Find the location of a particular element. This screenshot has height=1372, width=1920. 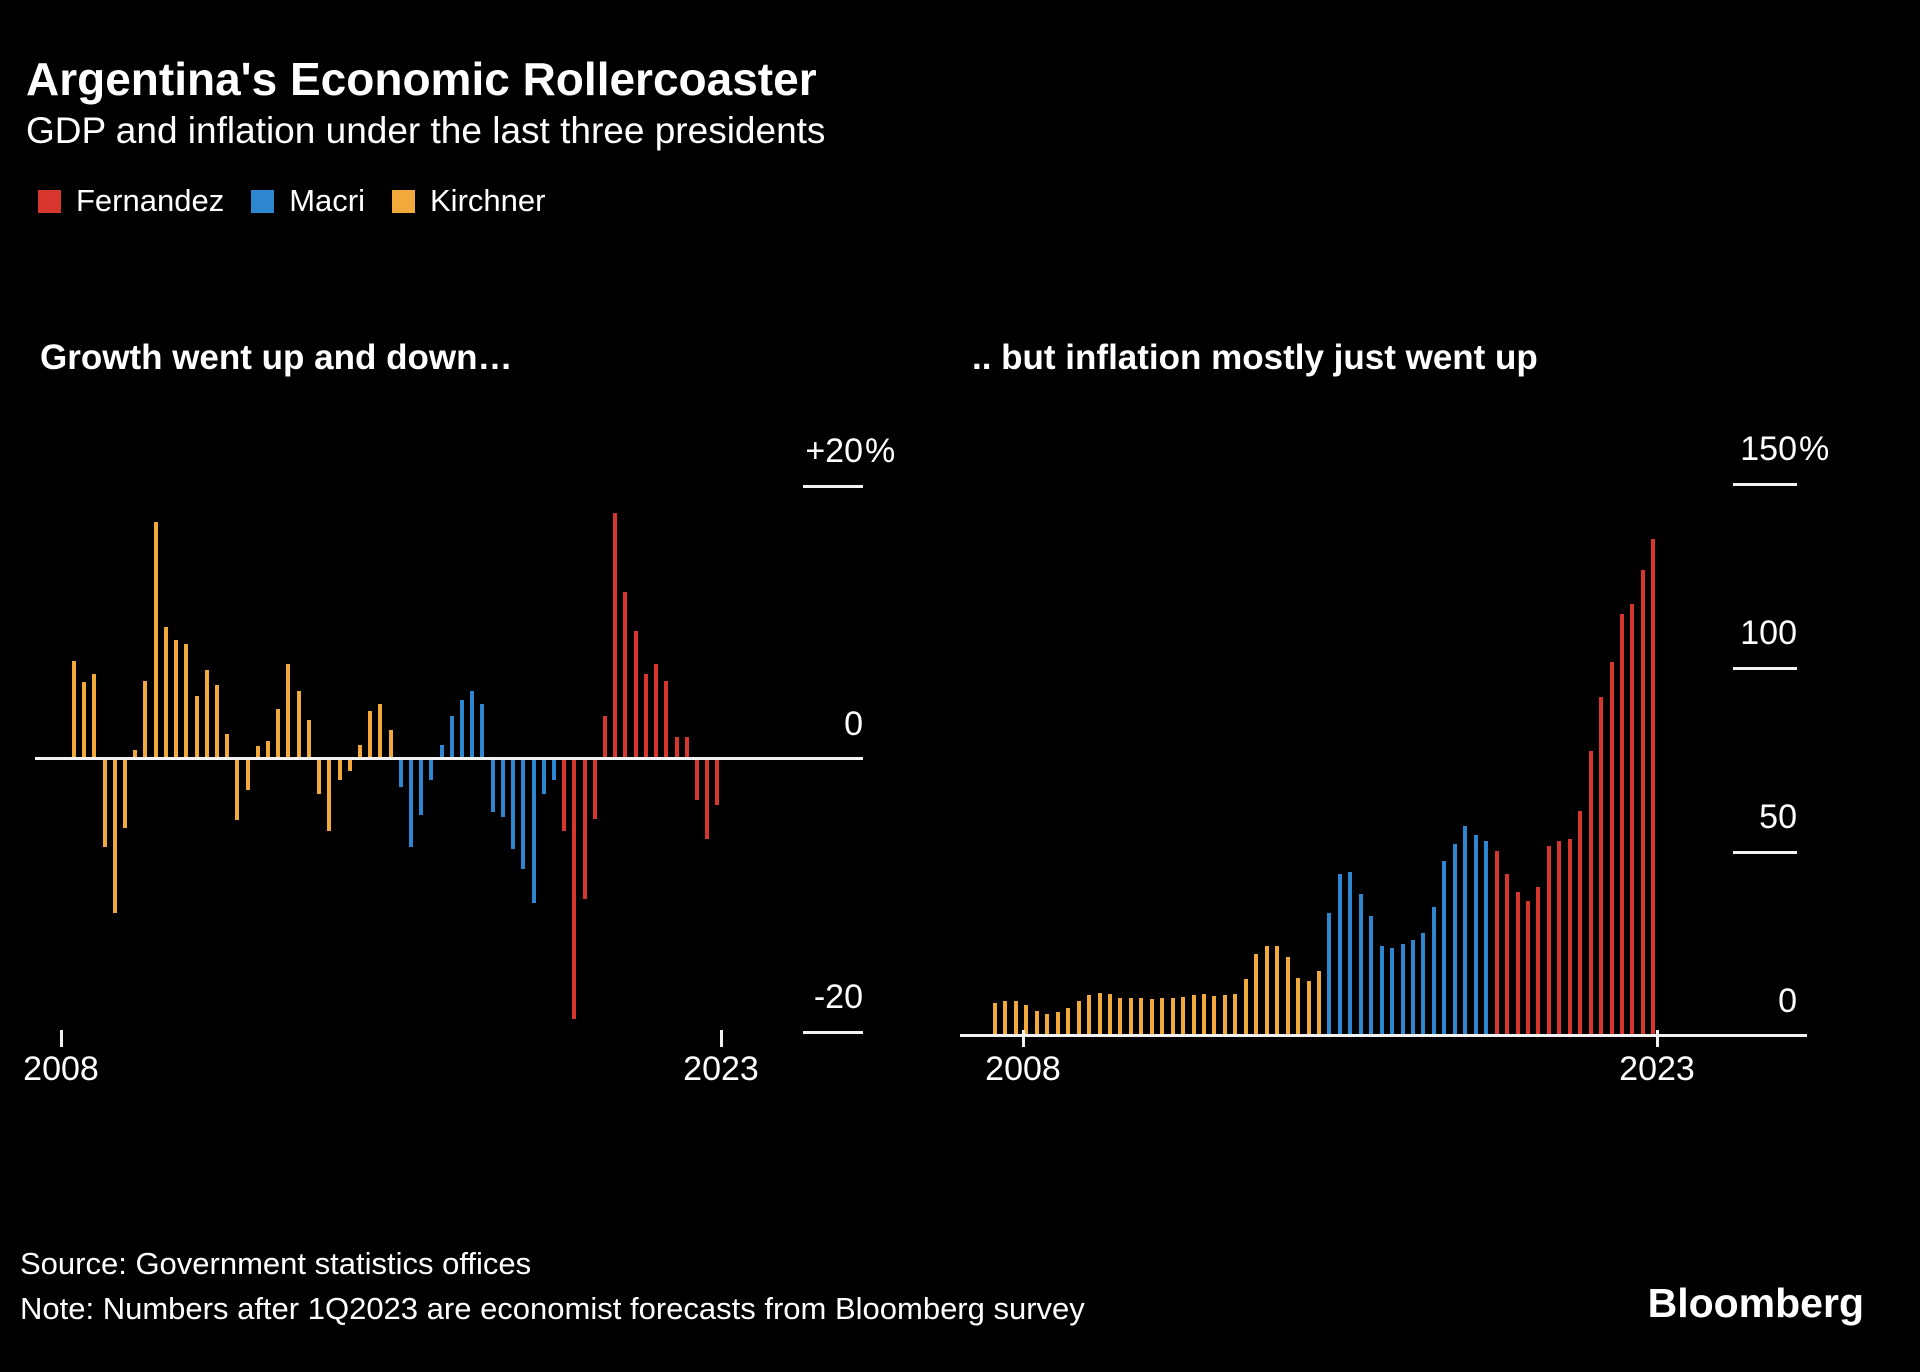

legend-label-fernandez: Fernandez is located at coordinates (150, 200).